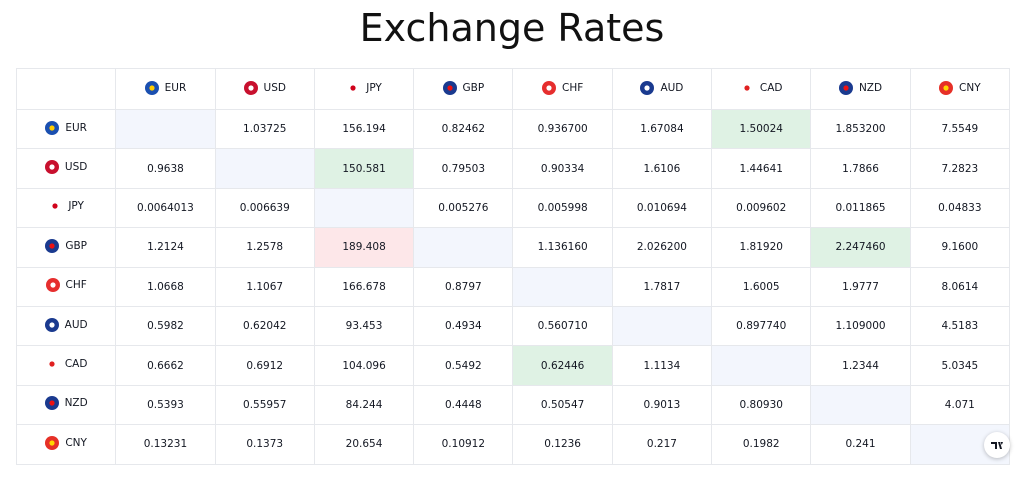  I want to click on column-label: CAD, so click(761, 87).